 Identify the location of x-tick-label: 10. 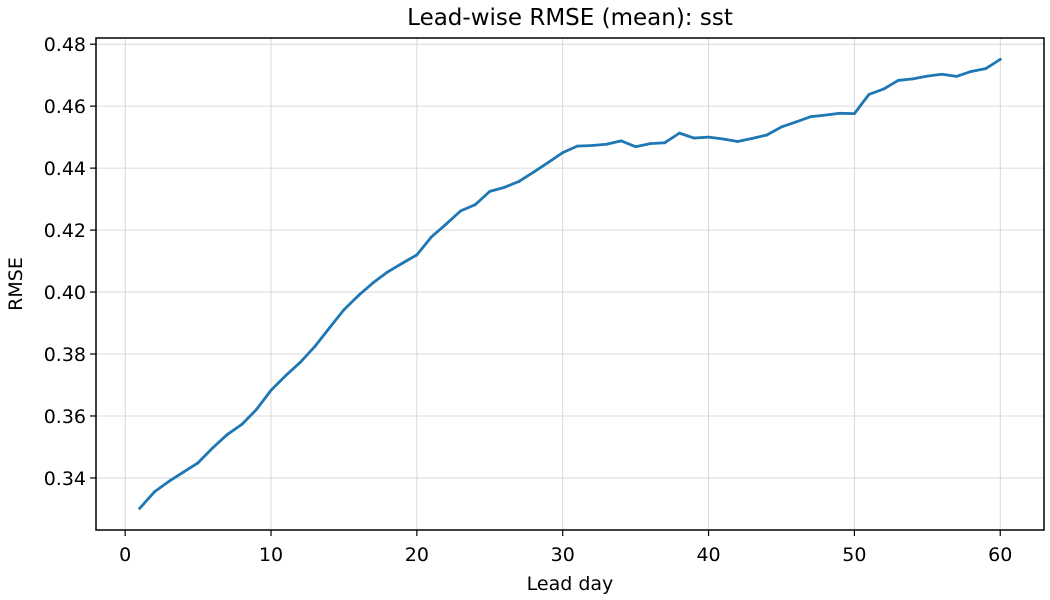
(271, 555).